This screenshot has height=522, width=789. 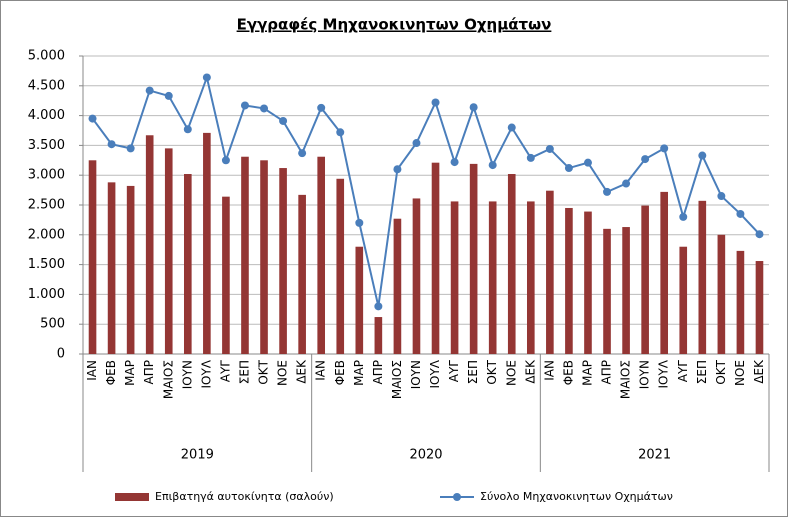 What do you see at coordinates (394, 25) in the screenshot?
I see `chart-title: Εγγραφές Μηχανοκινητων Οχημάτων` at bounding box center [394, 25].